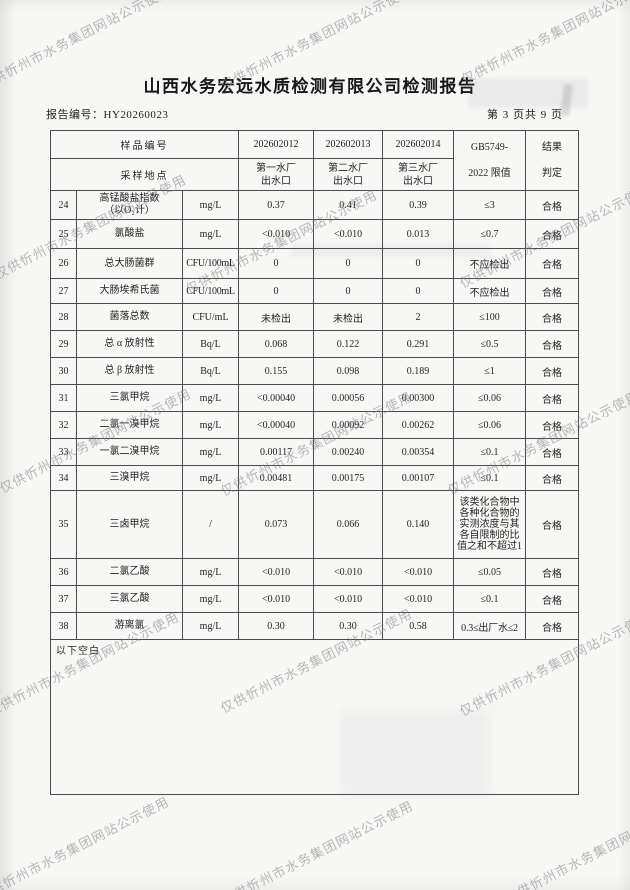 Image resolution: width=630 pixels, height=890 pixels. Describe the element at coordinates (129, 234) in the screenshot. I see `parameter-name: 氯酸盐` at that location.